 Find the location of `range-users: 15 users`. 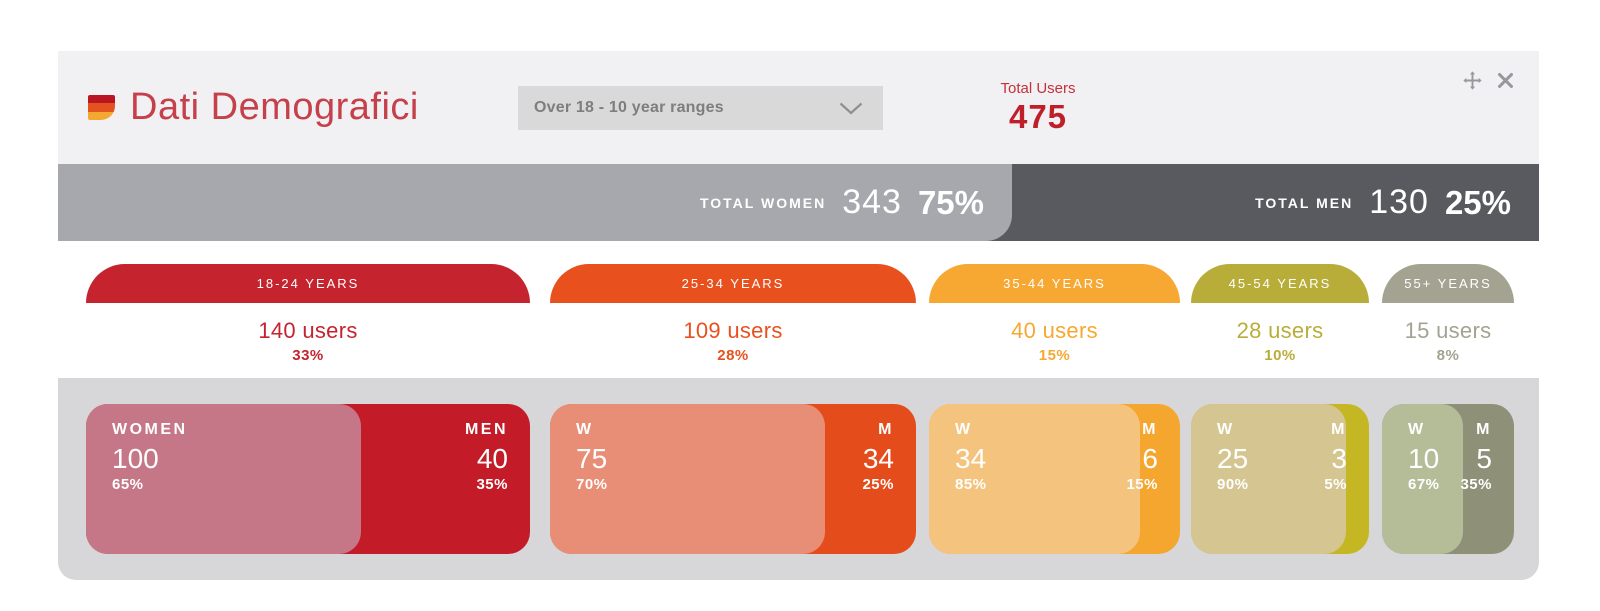

range-users: 15 users is located at coordinates (1448, 330).